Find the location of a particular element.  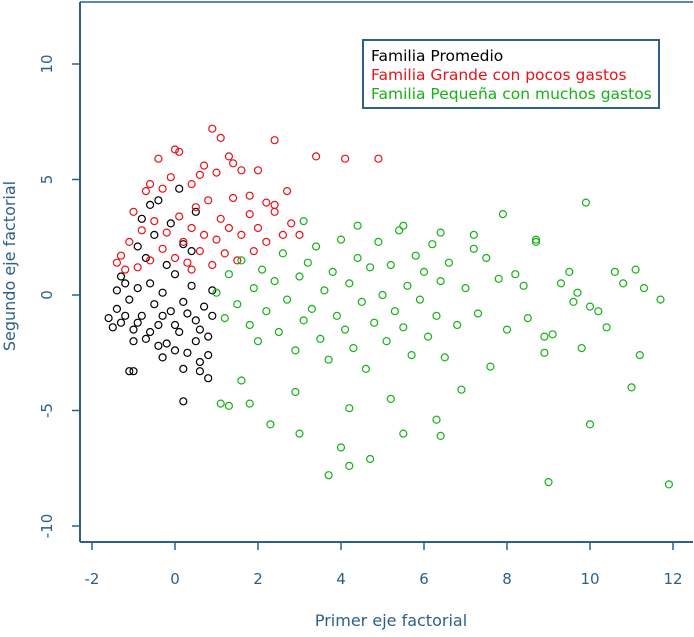

x-tick-label: 4 is located at coordinates (341, 579).